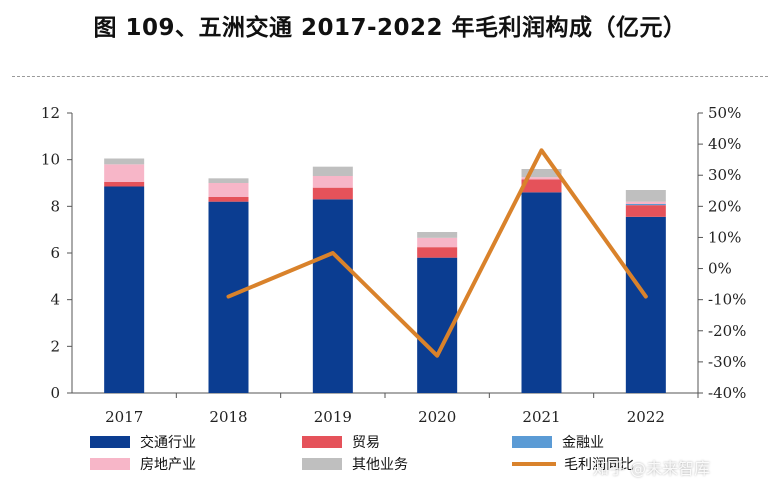  Describe the element at coordinates (541, 178) in the screenshot. I see `bar-segment-房地产业-2021` at that location.